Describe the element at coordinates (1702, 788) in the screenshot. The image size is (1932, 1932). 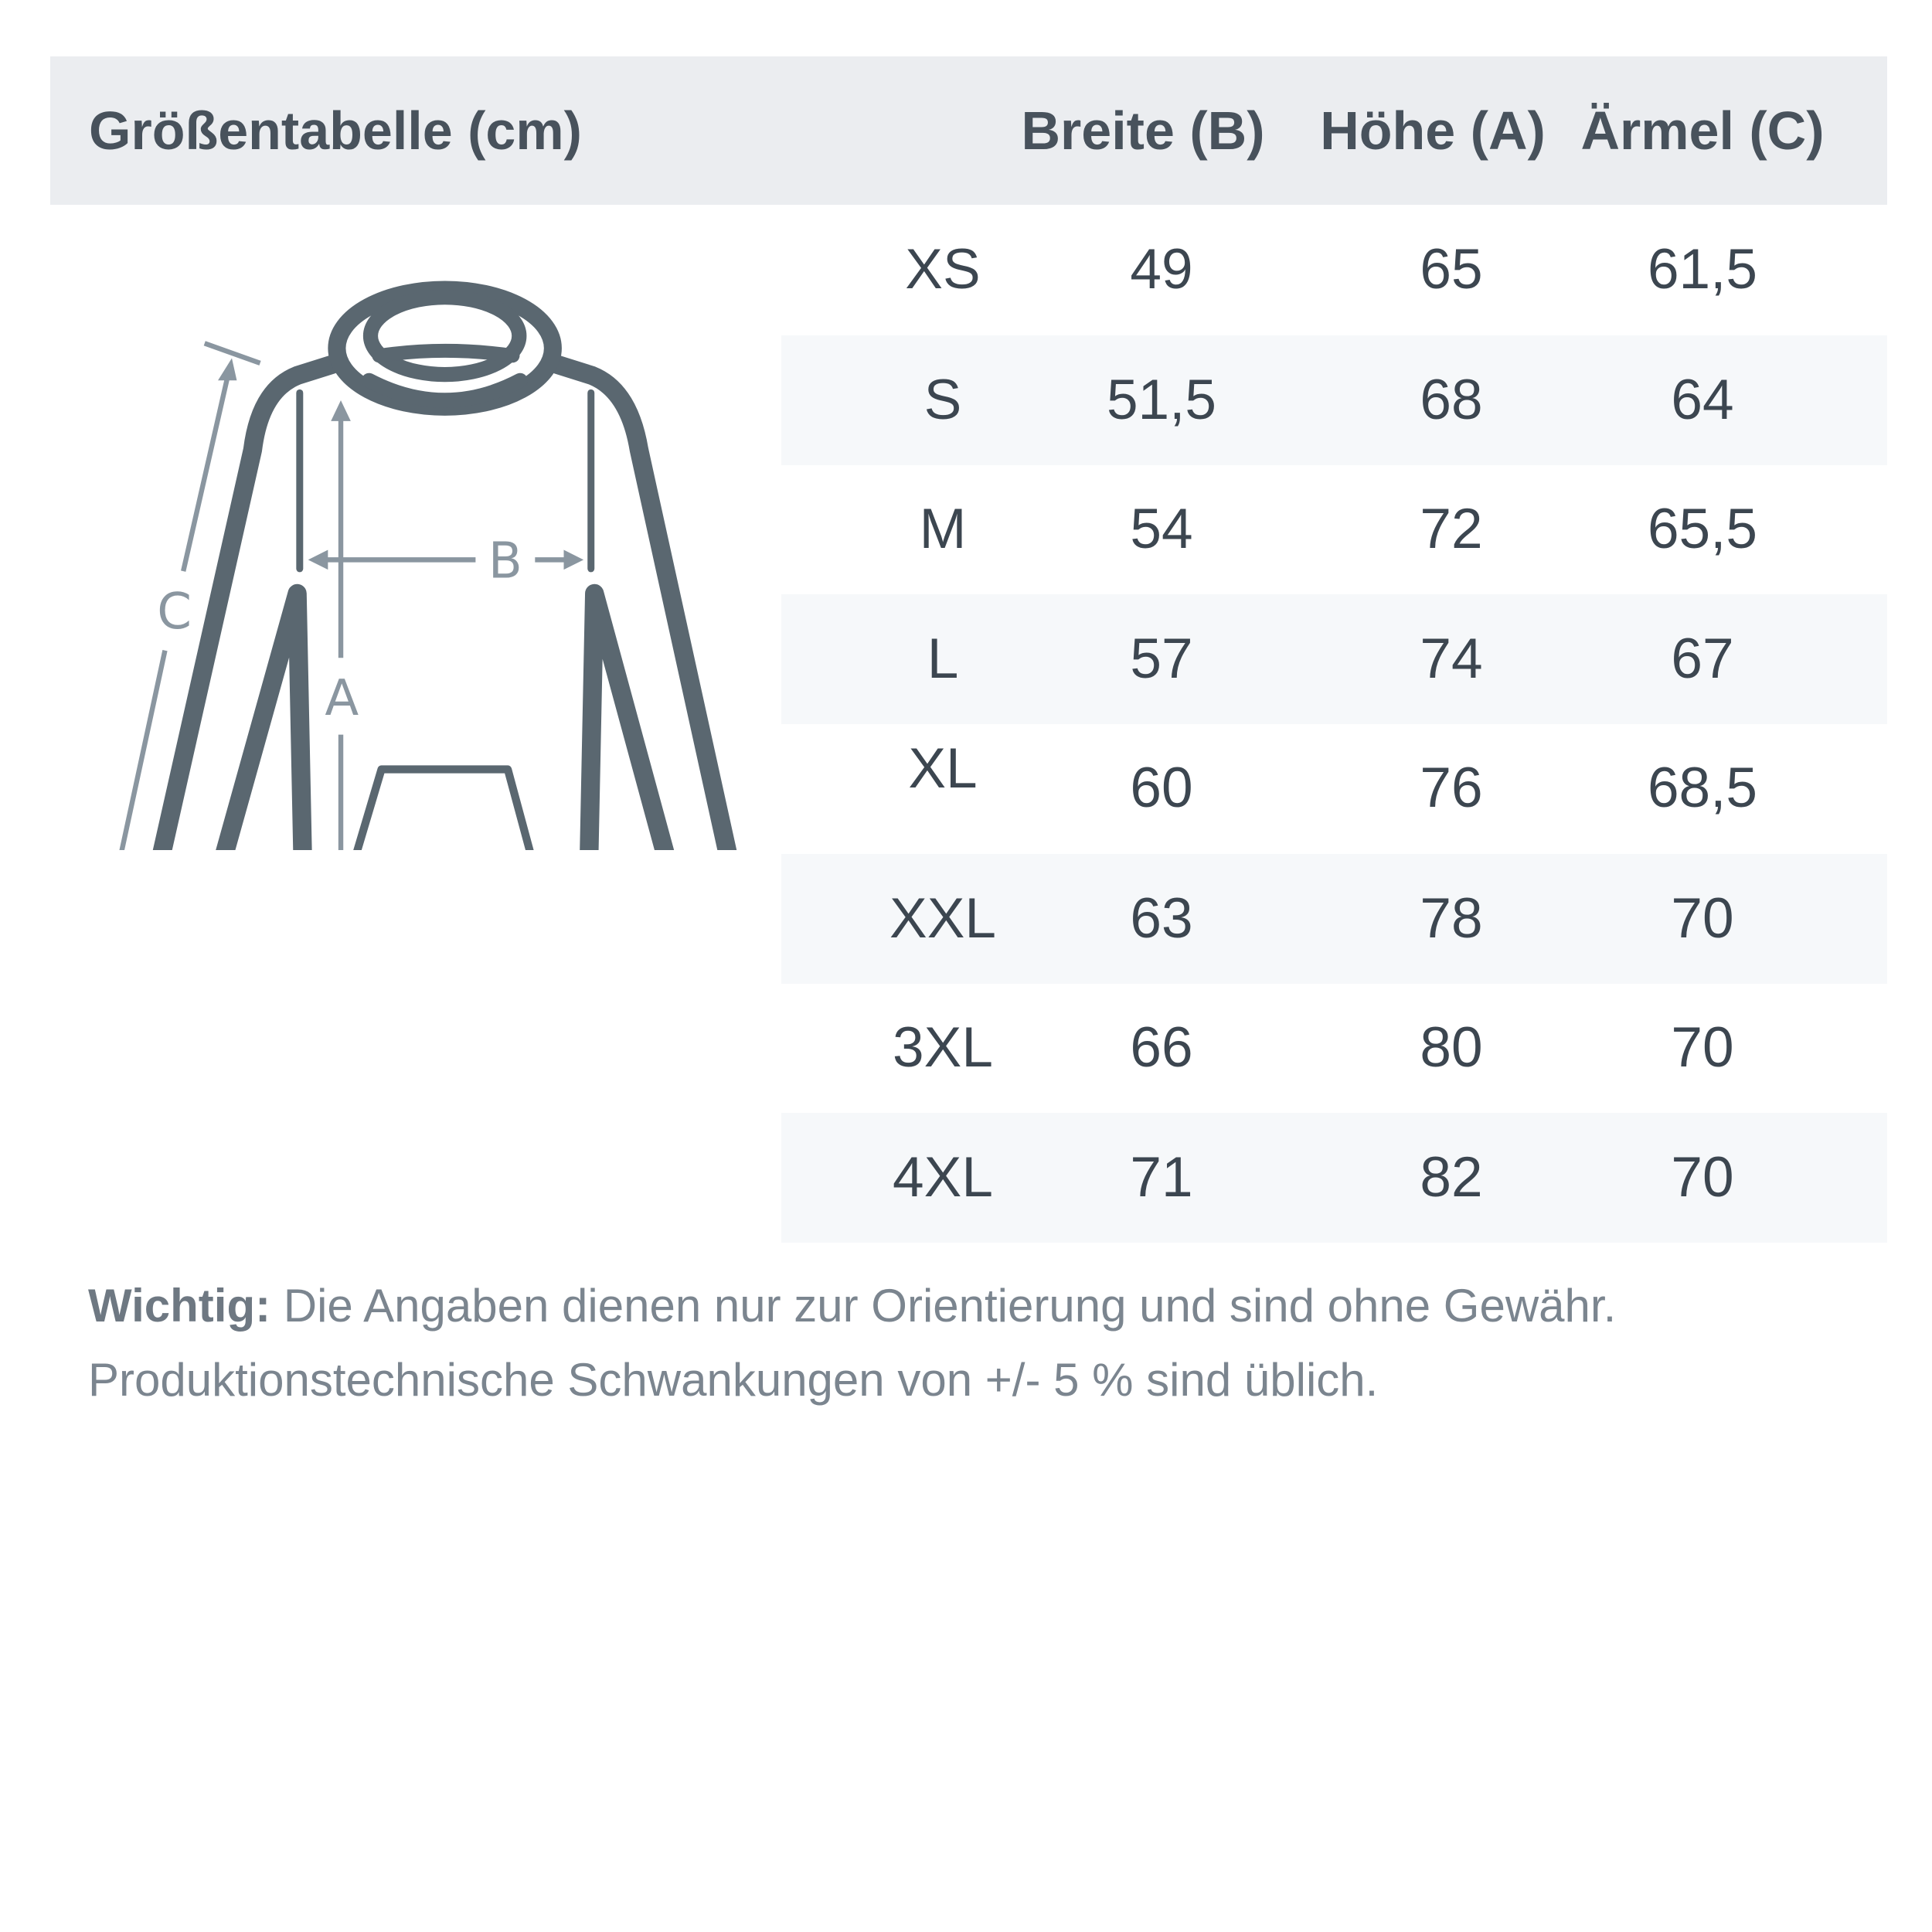
I see `cell-c: 68,5` at that location.